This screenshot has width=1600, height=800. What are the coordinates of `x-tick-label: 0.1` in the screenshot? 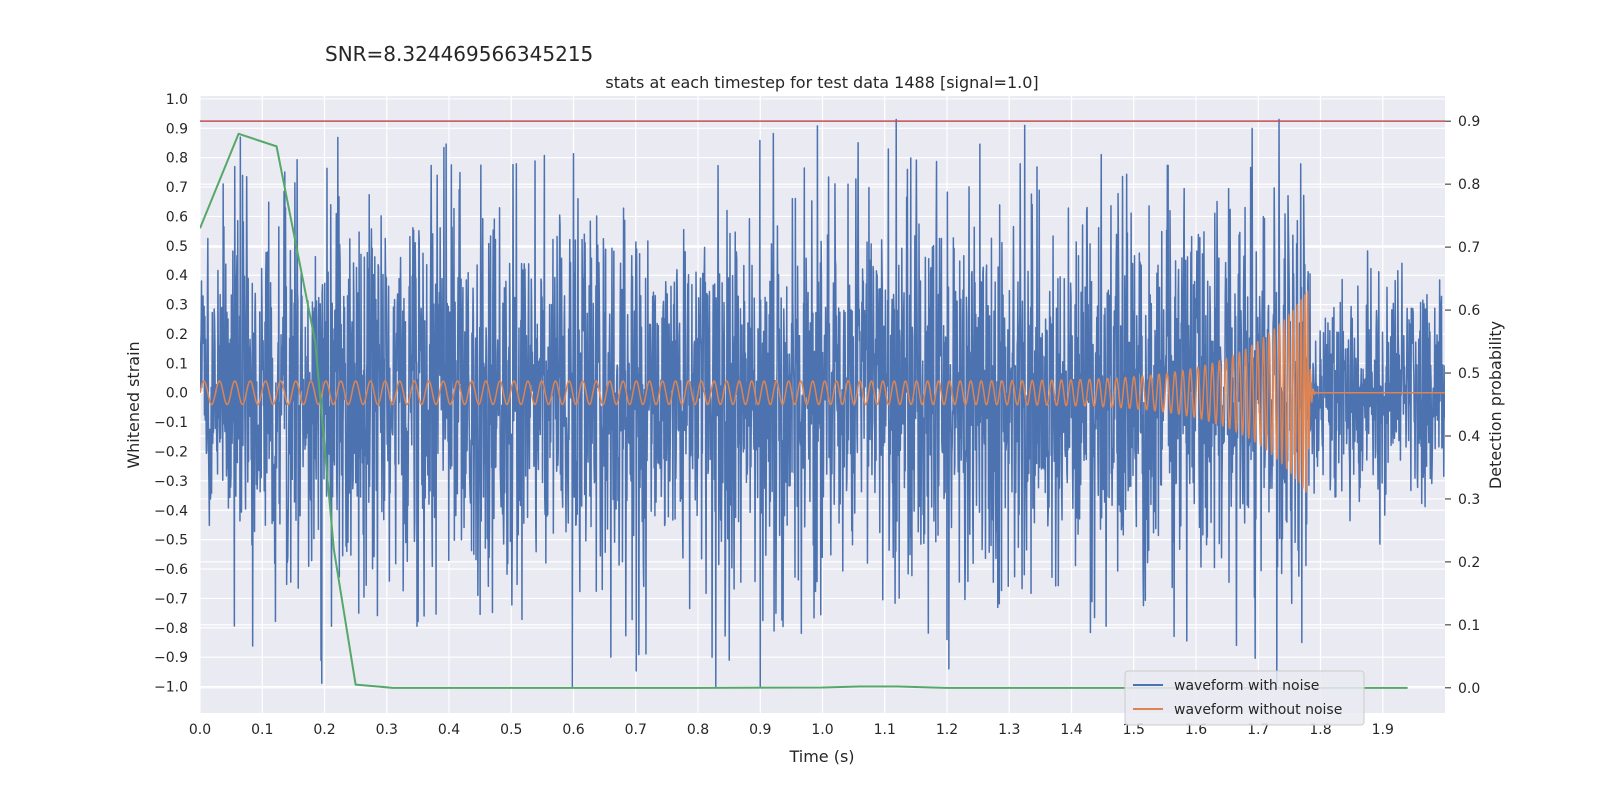 It's located at (262, 730).